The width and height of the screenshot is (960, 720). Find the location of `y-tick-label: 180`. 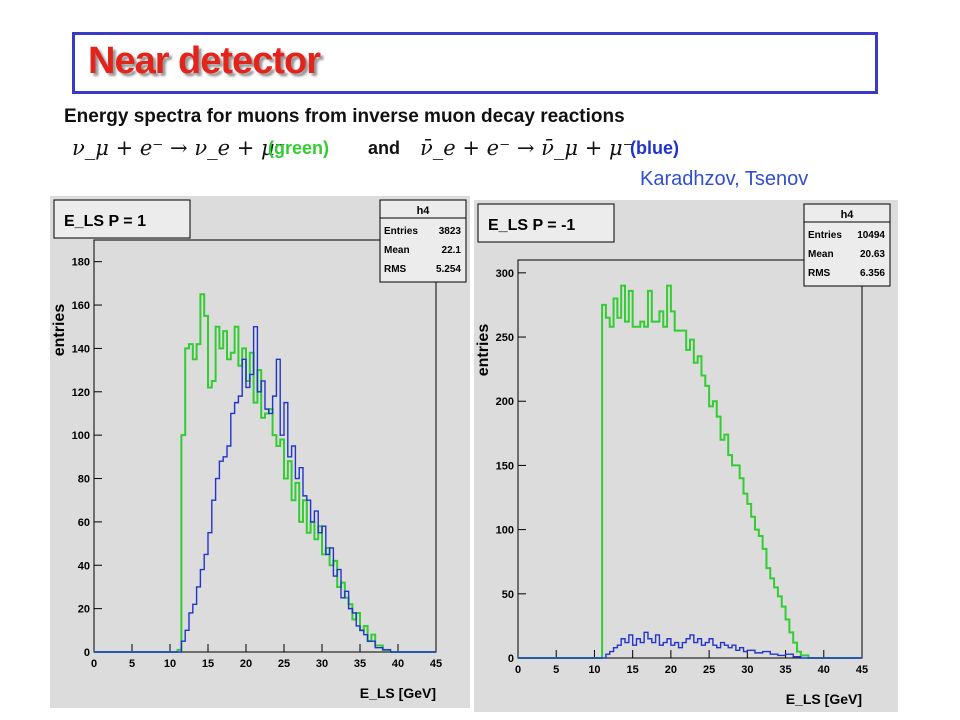

y-tick-label: 180 is located at coordinates (81, 263).